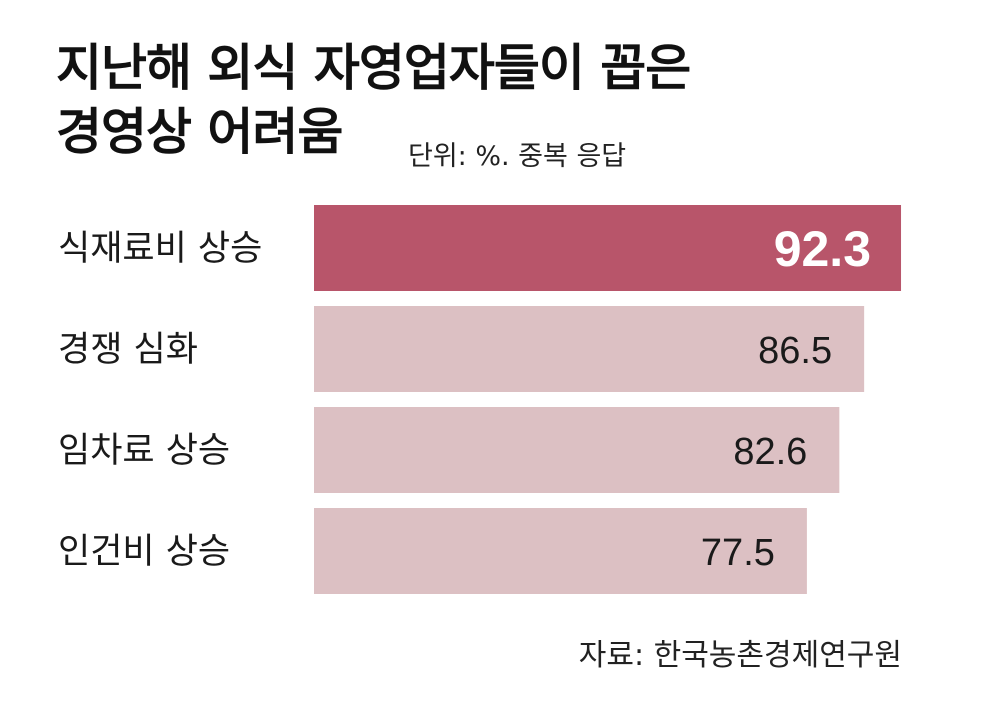  I want to click on source-note: 자료: 한국농촌경제연구원, so click(740, 655).